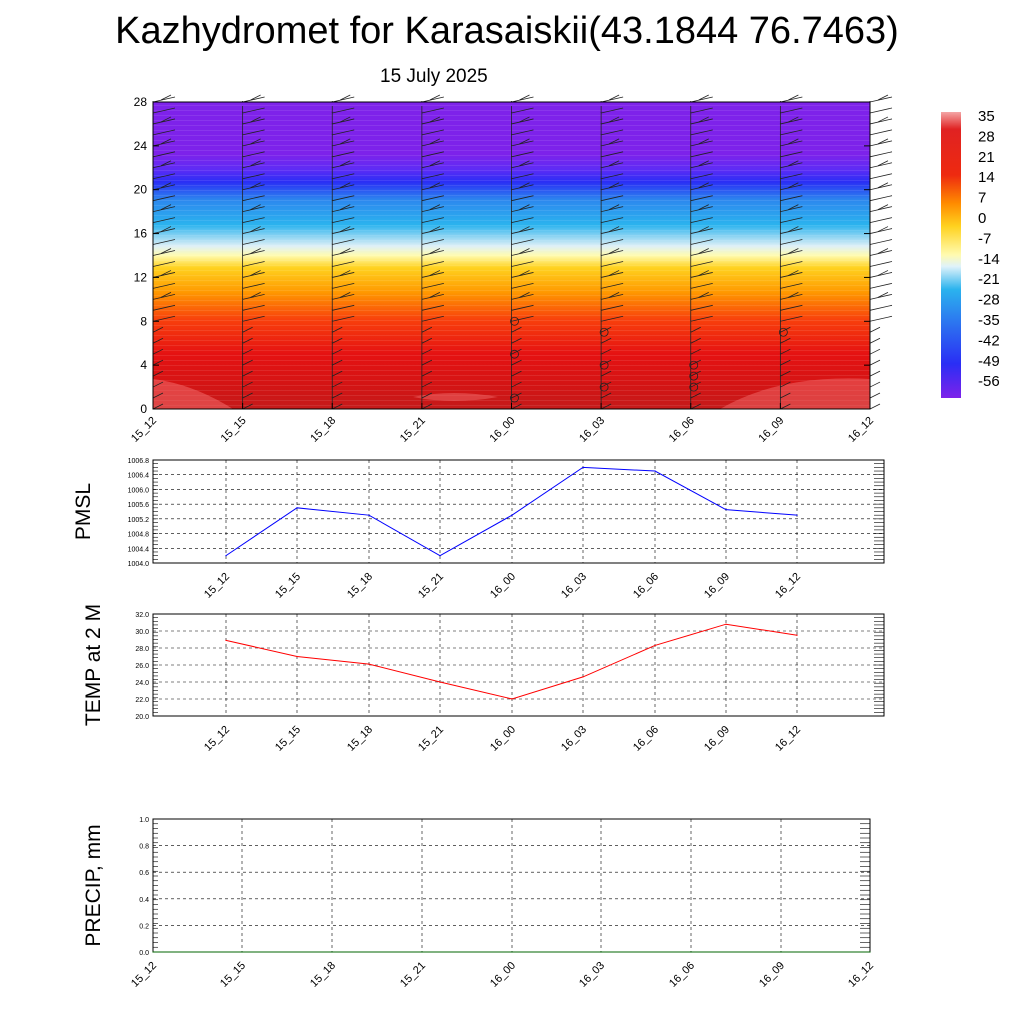 The image size is (1024, 1024). Describe the element at coordinates (139, 505) in the screenshot. I see `pmsl-y-tick-label: 1005.6` at that location.